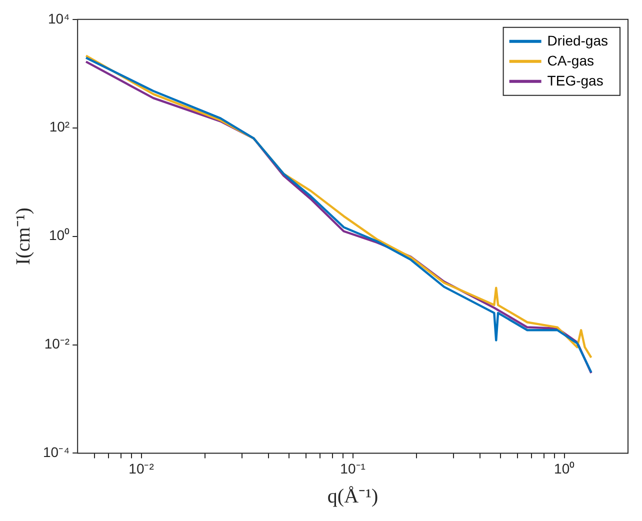  What do you see at coordinates (141, 468) in the screenshot?
I see `x-tick-label: 10⁻²` at bounding box center [141, 468].